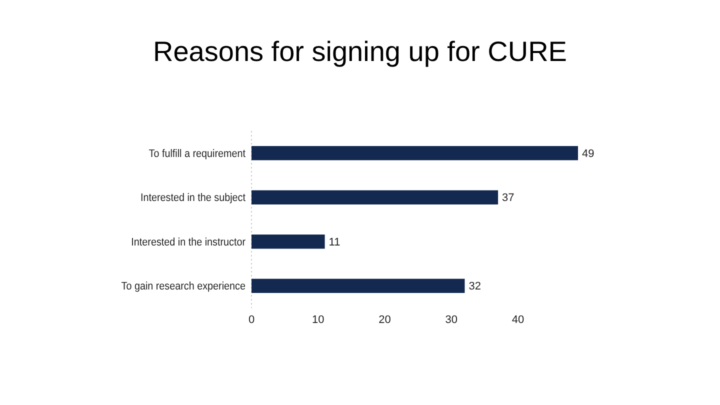 This screenshot has height=405, width=720. Describe the element at coordinates (474, 286) in the screenshot. I see `data-label: 32` at that location.